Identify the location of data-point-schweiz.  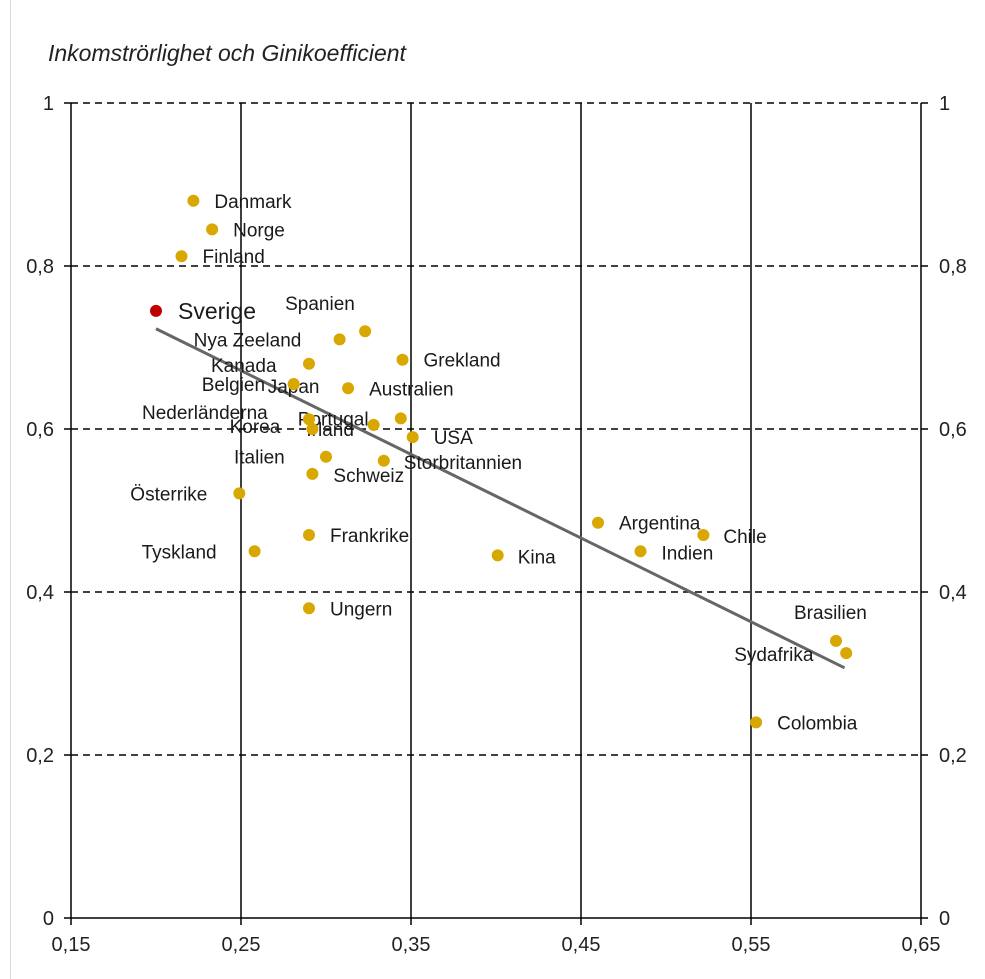
(312, 473).